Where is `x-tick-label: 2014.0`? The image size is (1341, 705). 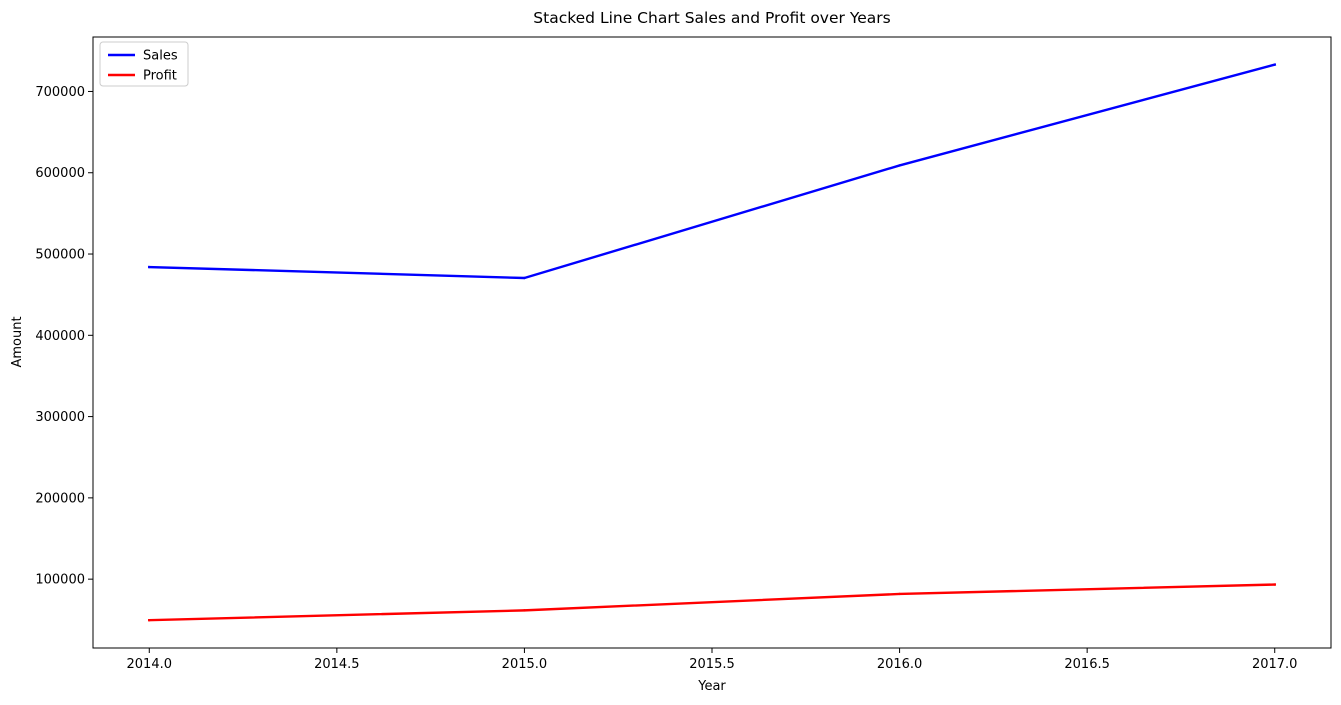 x-tick-label: 2014.0 is located at coordinates (150, 664).